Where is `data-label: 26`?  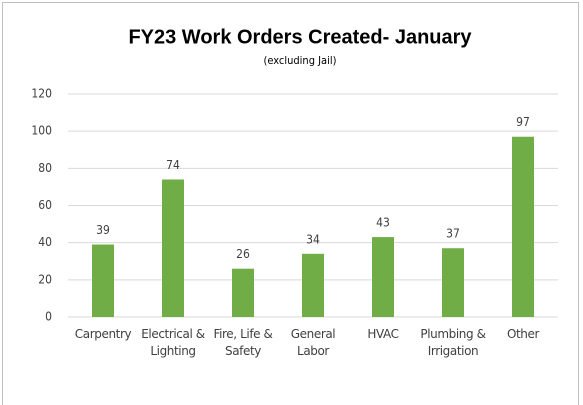 data-label: 26 is located at coordinates (243, 254).